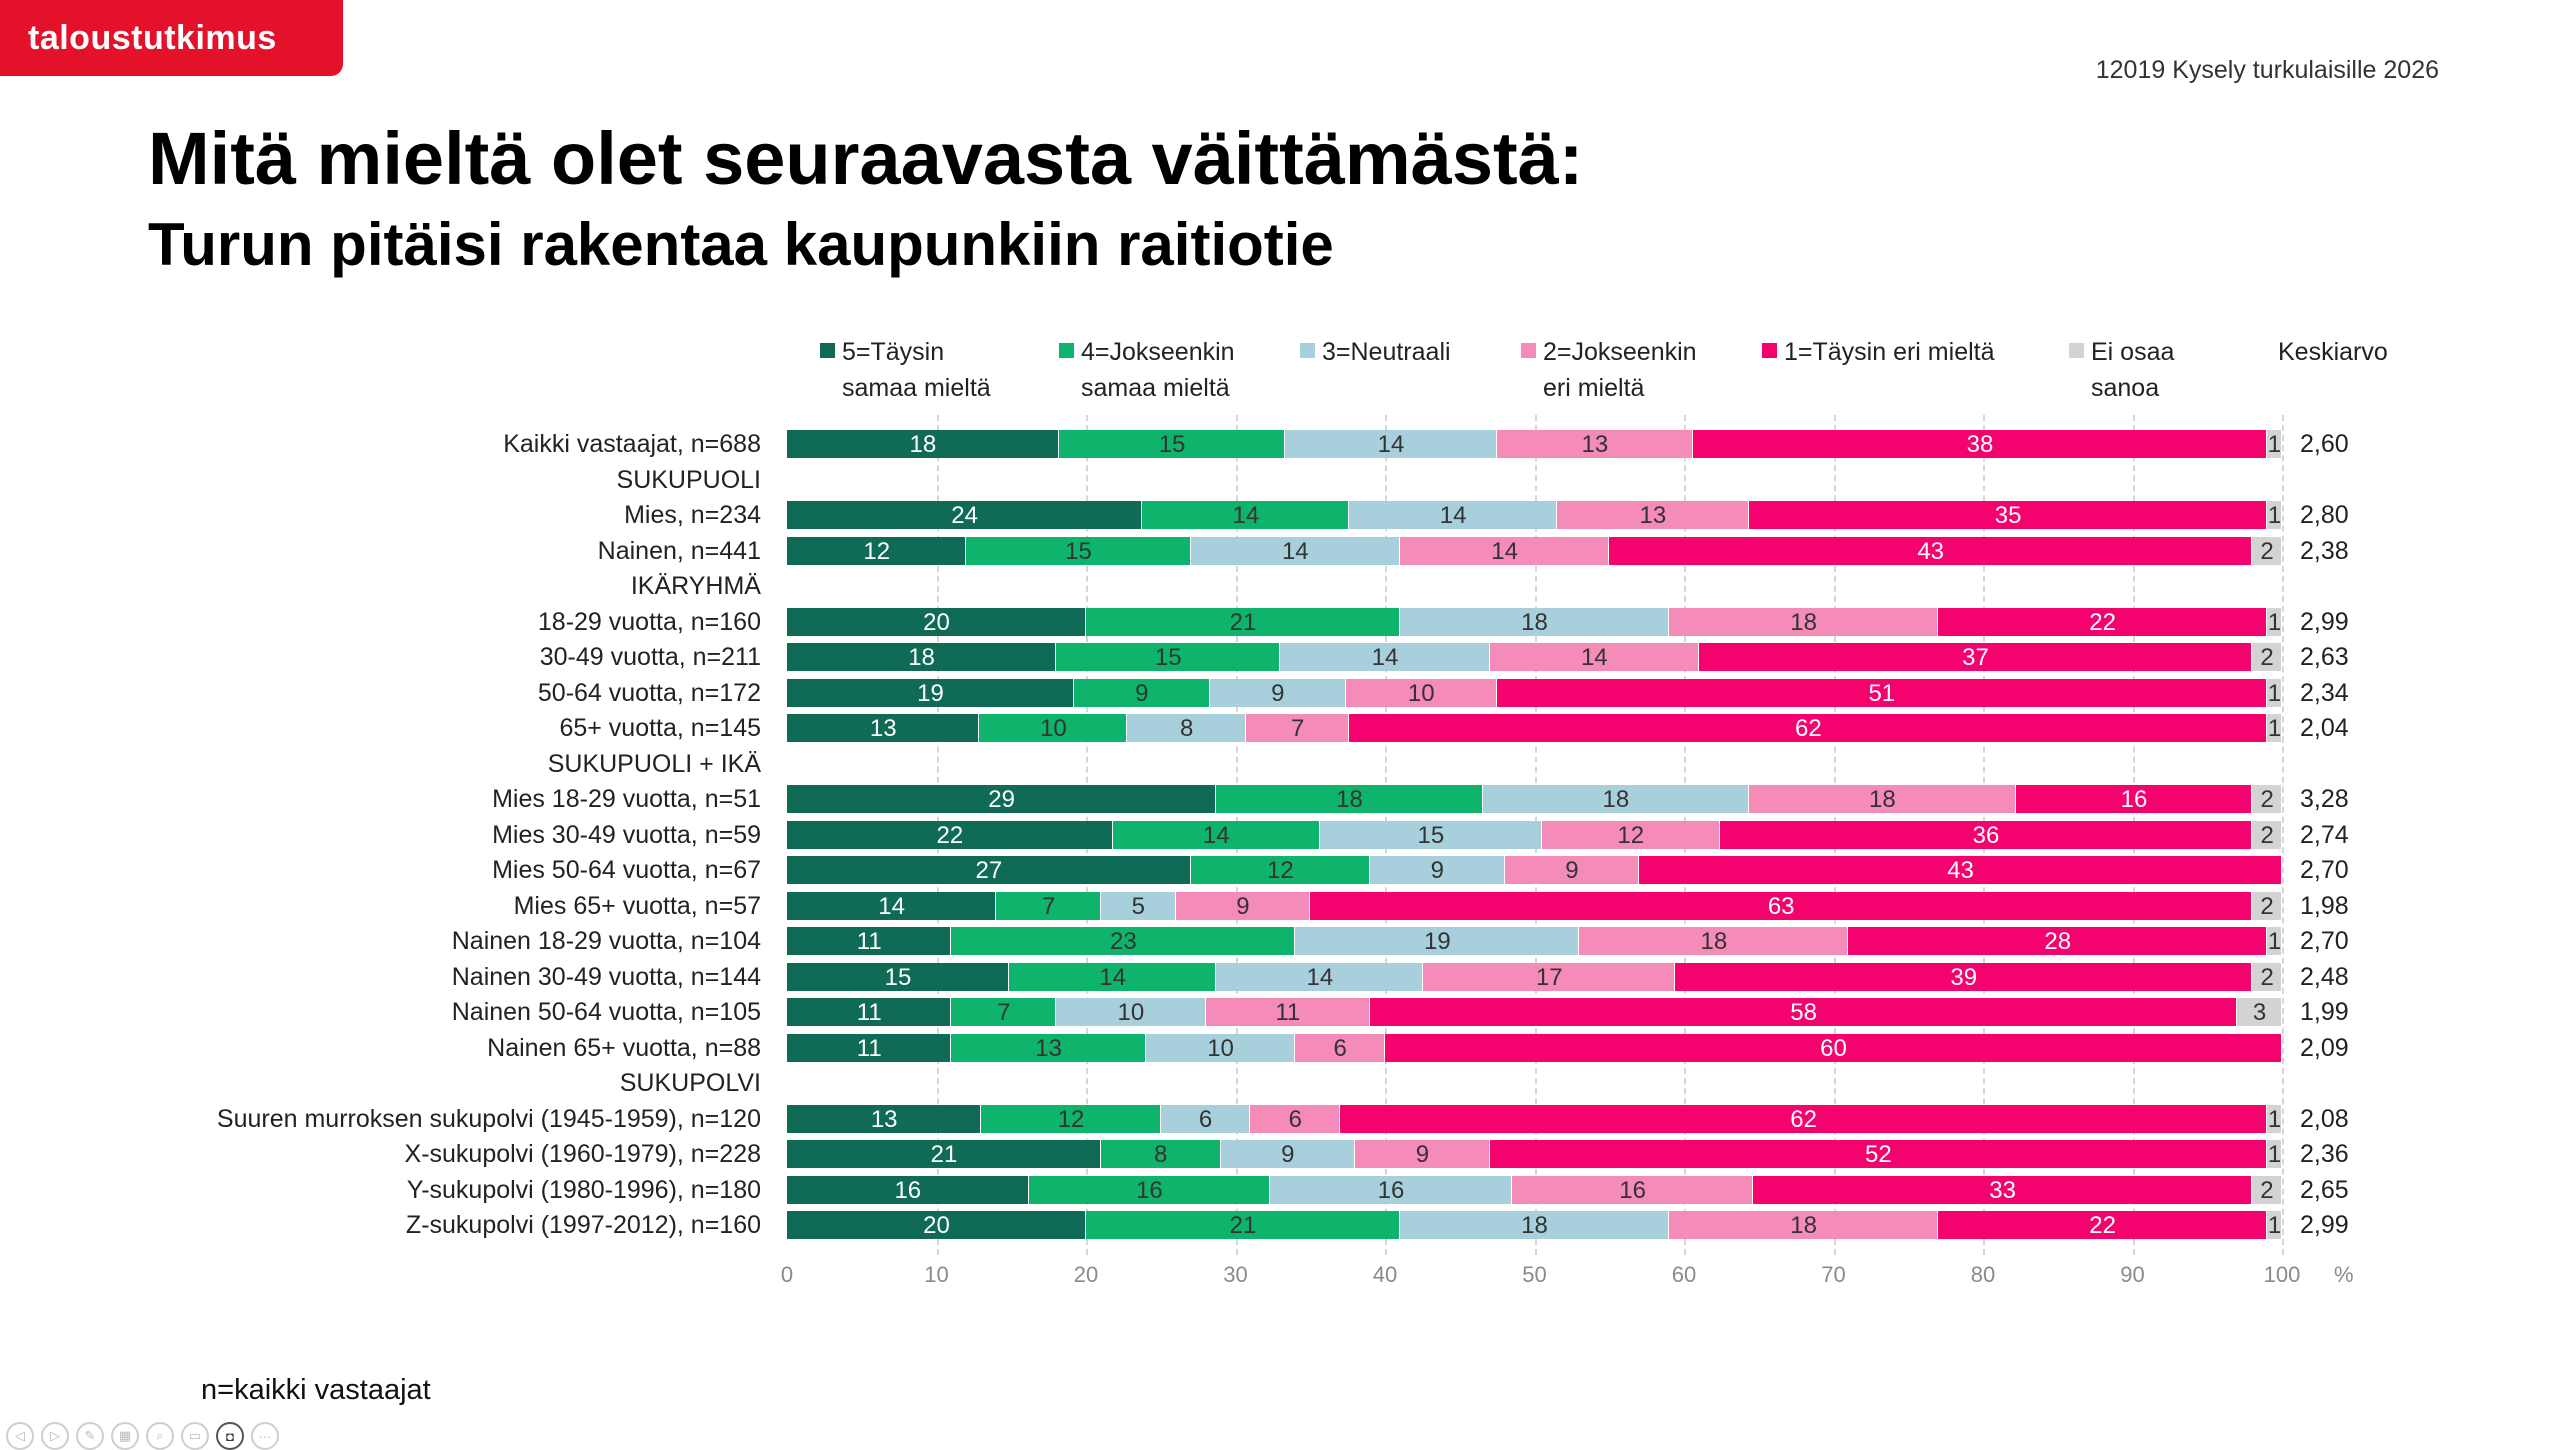  Describe the element at coordinates (1186, 728) in the screenshot. I see `data-label: 8` at that location.